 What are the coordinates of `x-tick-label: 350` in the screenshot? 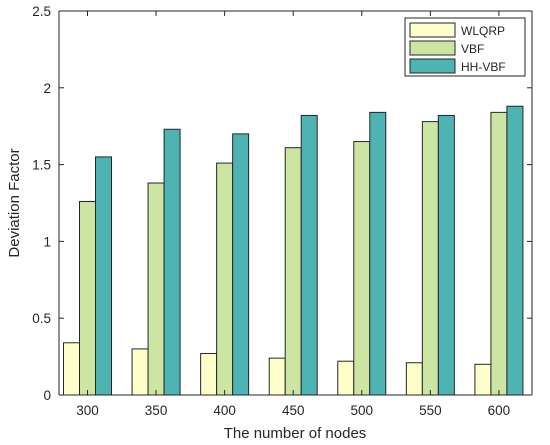 It's located at (156, 410).